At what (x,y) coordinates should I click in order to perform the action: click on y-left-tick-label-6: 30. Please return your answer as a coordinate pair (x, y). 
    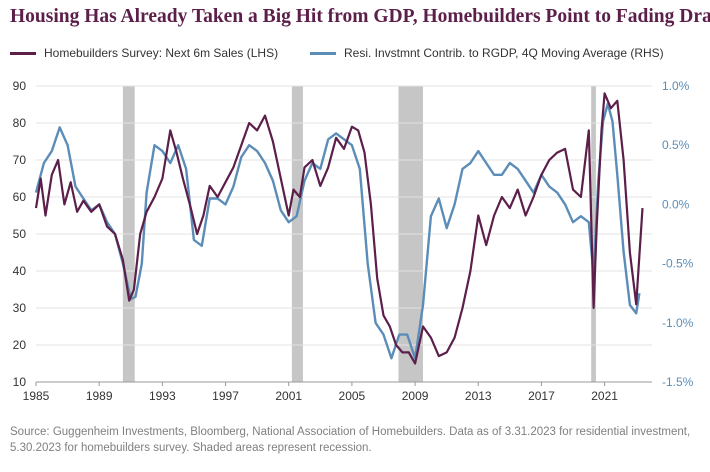
    Looking at the image, I should click on (20, 308).